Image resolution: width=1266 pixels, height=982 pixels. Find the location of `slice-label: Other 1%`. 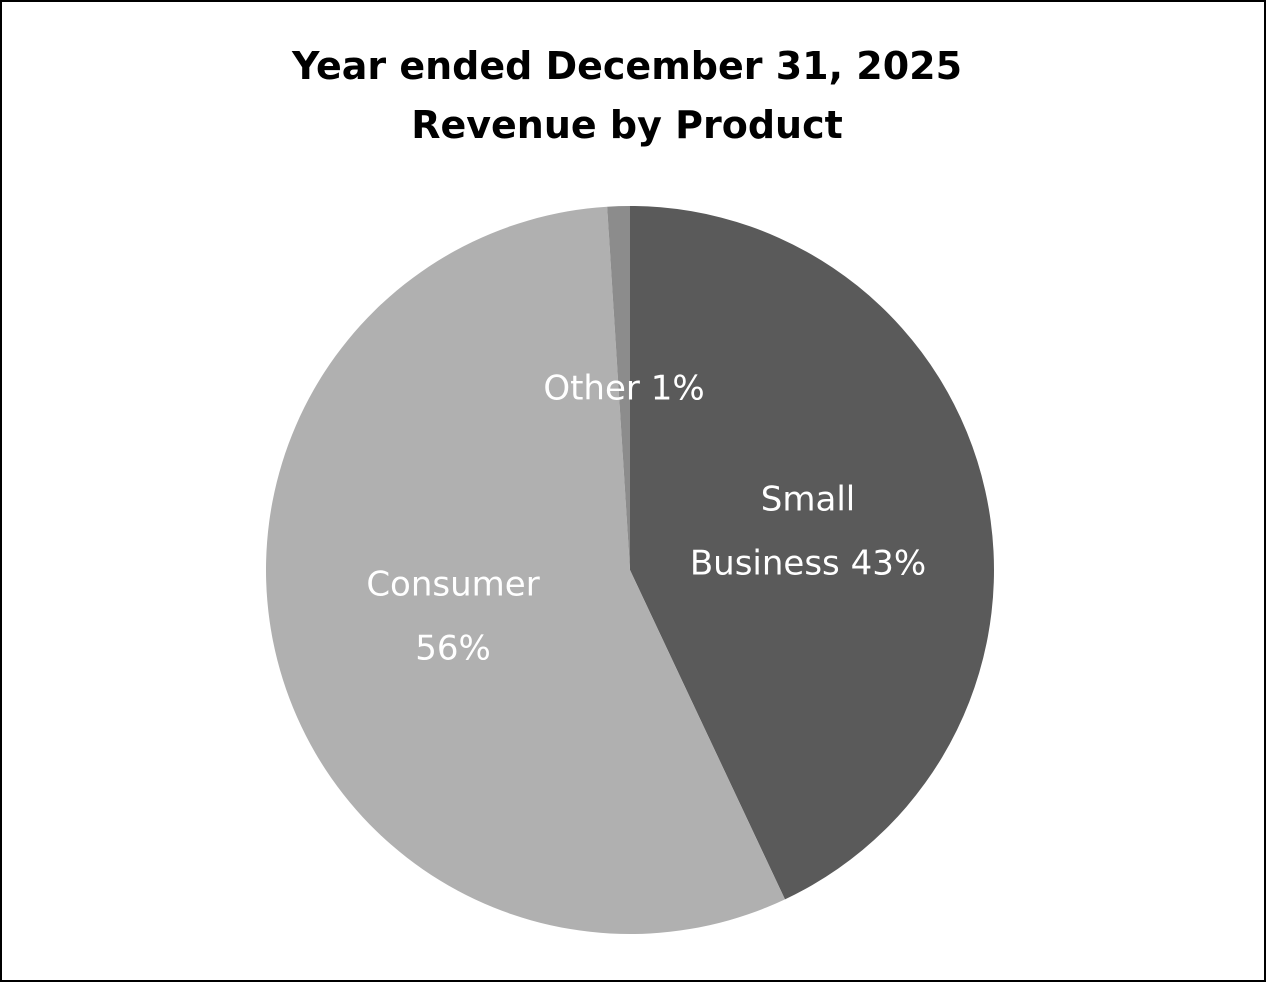

slice-label: Other 1% is located at coordinates (623, 389).